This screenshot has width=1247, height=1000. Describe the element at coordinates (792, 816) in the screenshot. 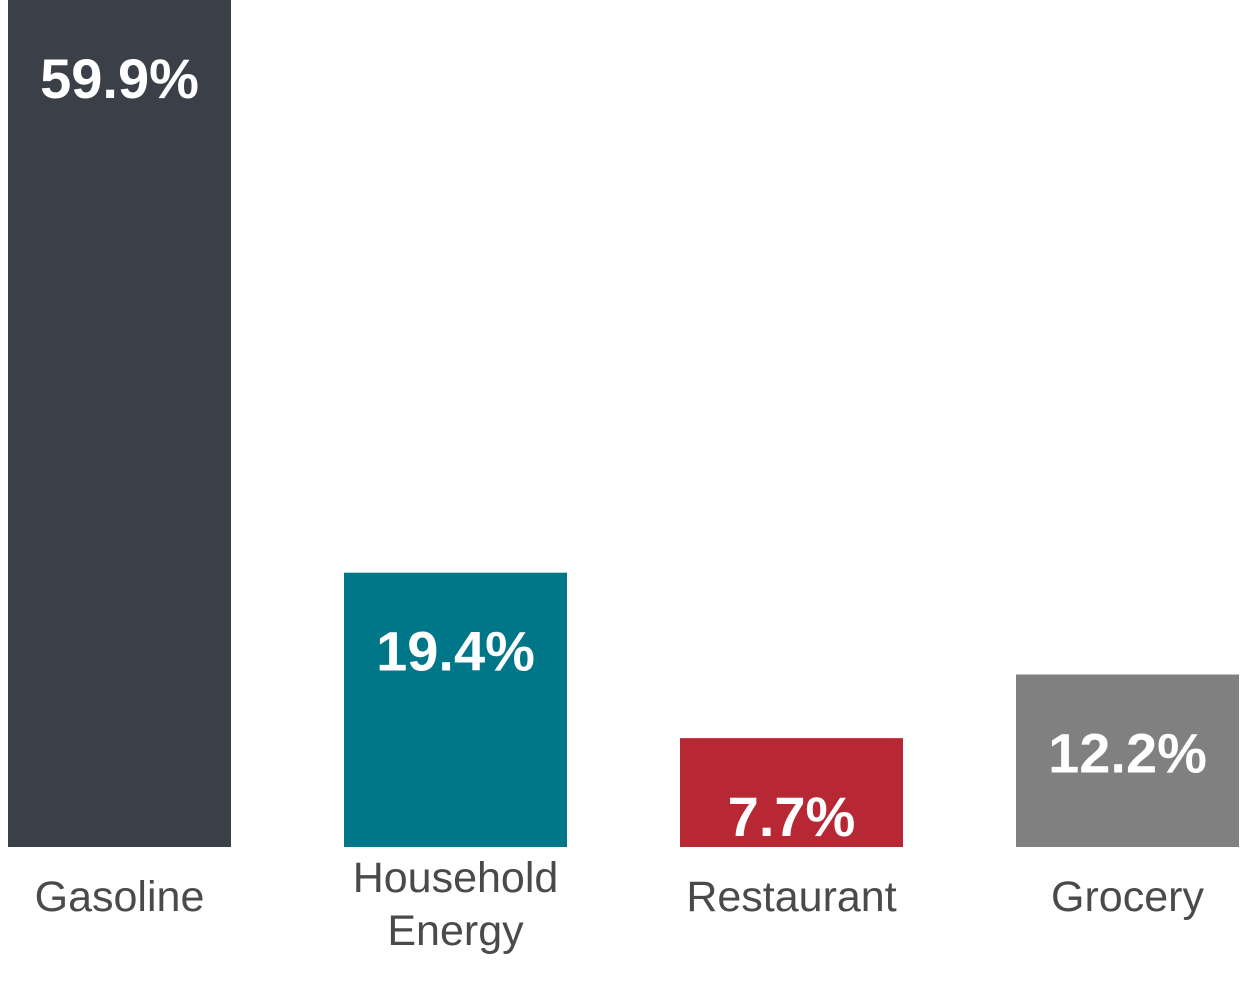

I see `value-label-restaurant: 7.7%` at that location.